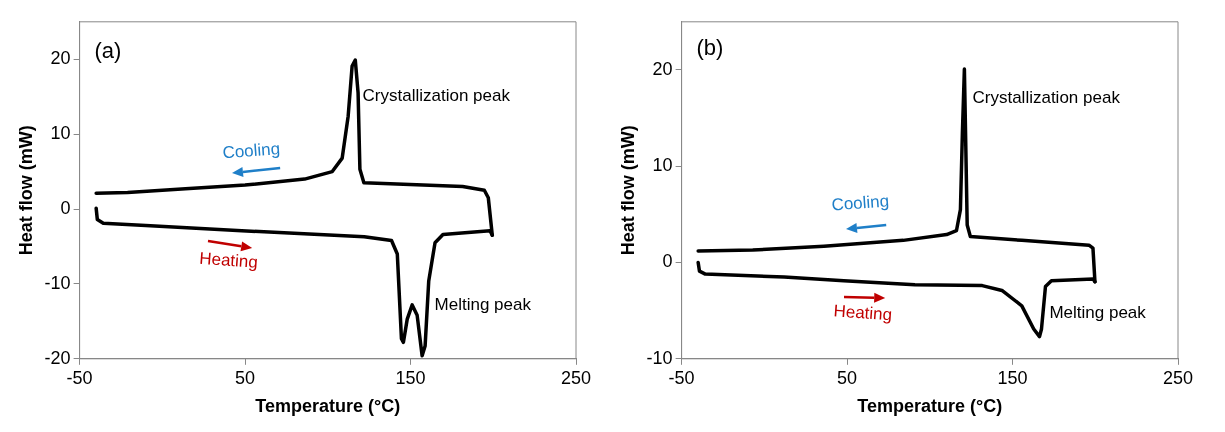 The height and width of the screenshot is (432, 1225). I want to click on annotation: (a), so click(108, 51).